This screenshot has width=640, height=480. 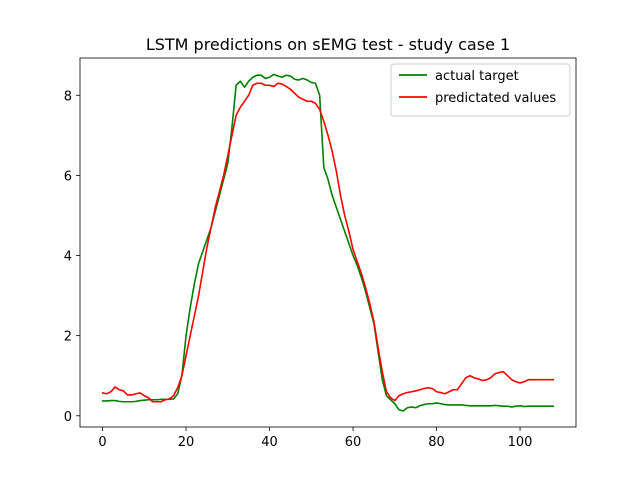 What do you see at coordinates (269, 442) in the screenshot?
I see `x-tick-label: 40` at bounding box center [269, 442].